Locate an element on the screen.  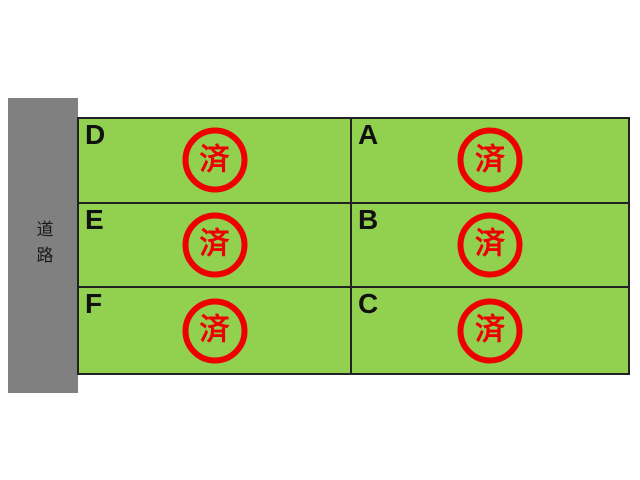
road-label: 道路 is located at coordinates (43, 245).